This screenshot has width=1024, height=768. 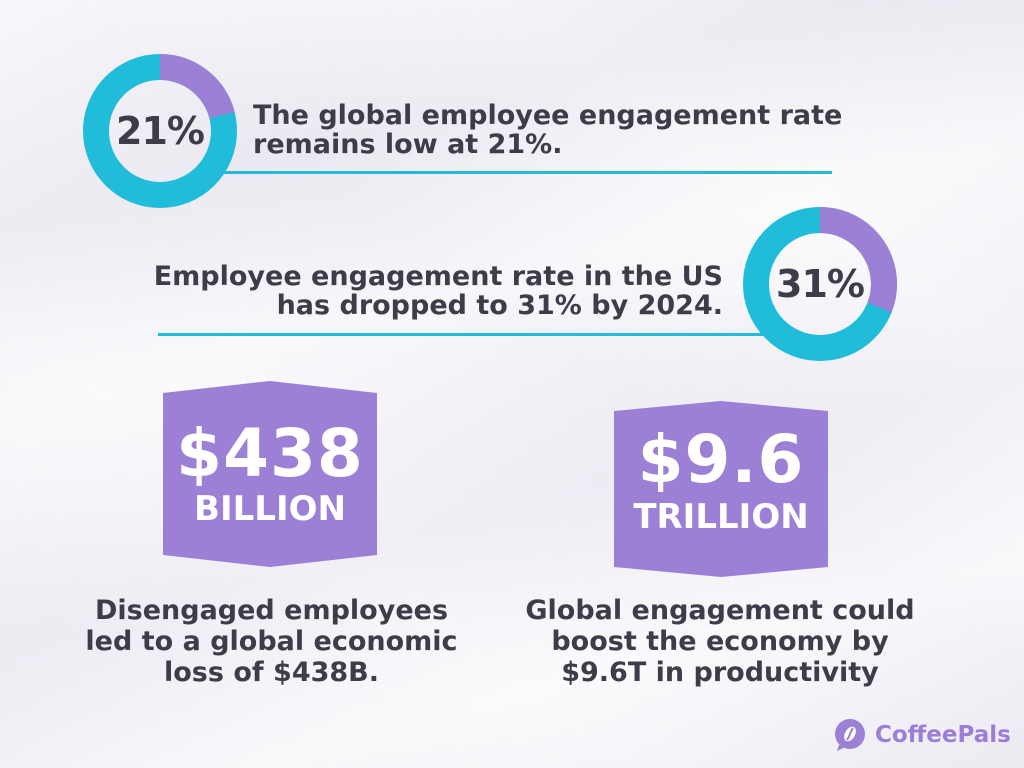 I want to click on boost-badge: $9.6 TRILLION, so click(x=721, y=489).